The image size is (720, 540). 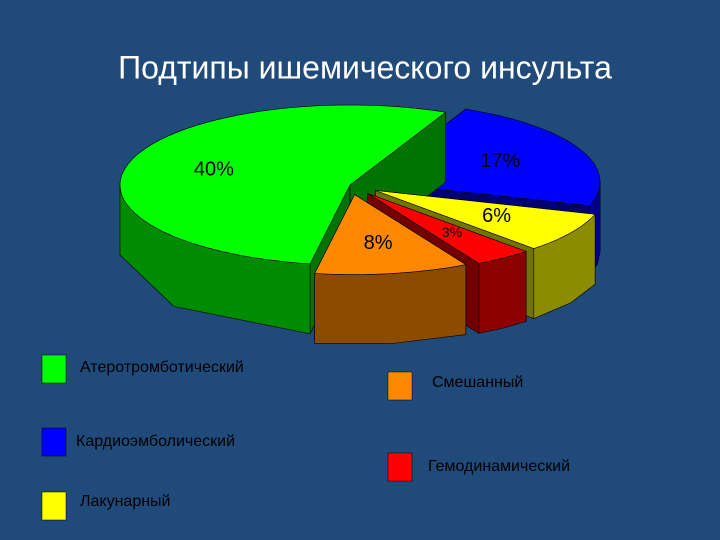 I want to click on legend-label: Атеротромботический, so click(x=162, y=367).